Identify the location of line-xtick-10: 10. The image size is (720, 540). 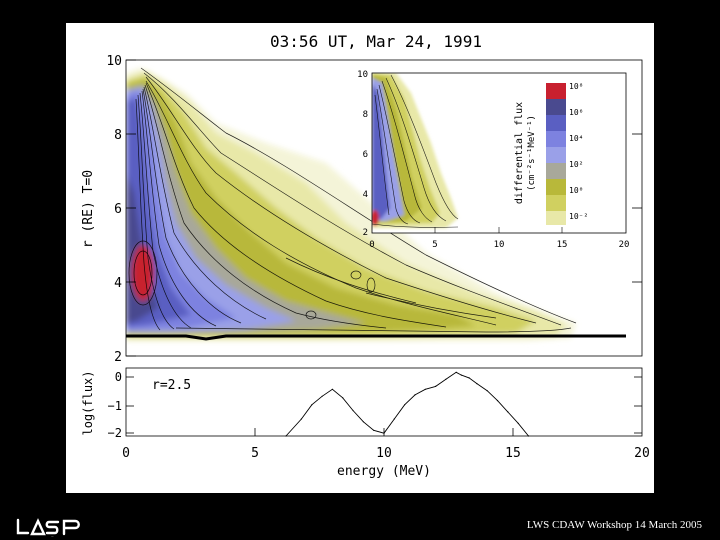
(384, 453).